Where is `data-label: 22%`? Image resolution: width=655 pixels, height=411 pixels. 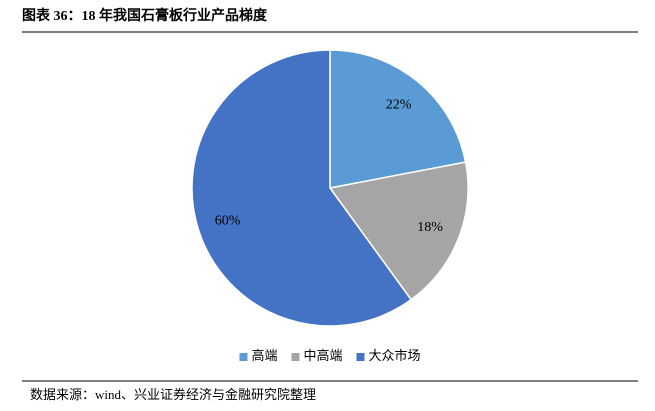
data-label: 22% is located at coordinates (399, 104).